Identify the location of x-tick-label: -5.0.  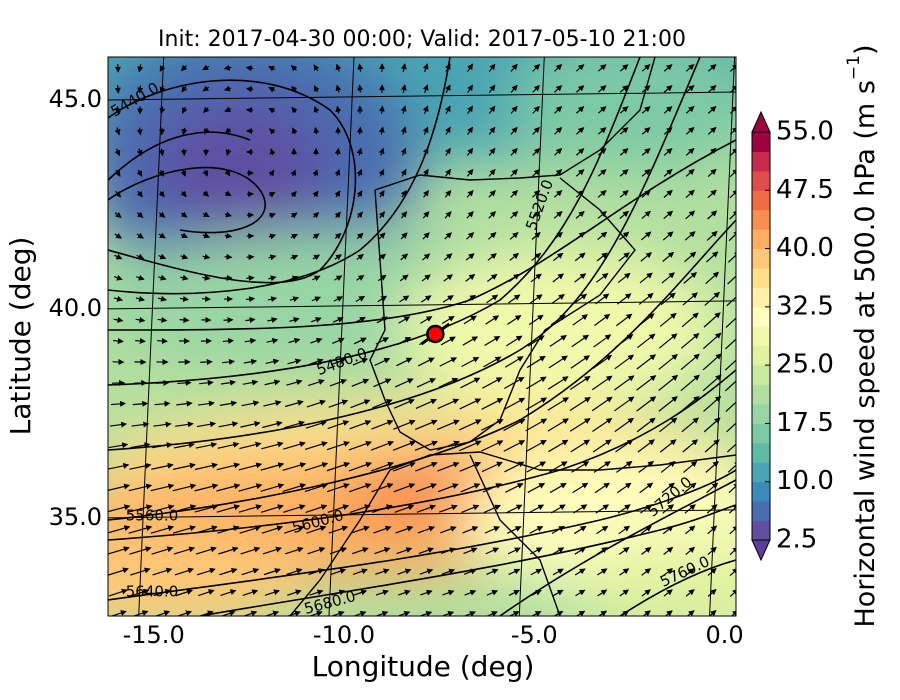
(534, 635).